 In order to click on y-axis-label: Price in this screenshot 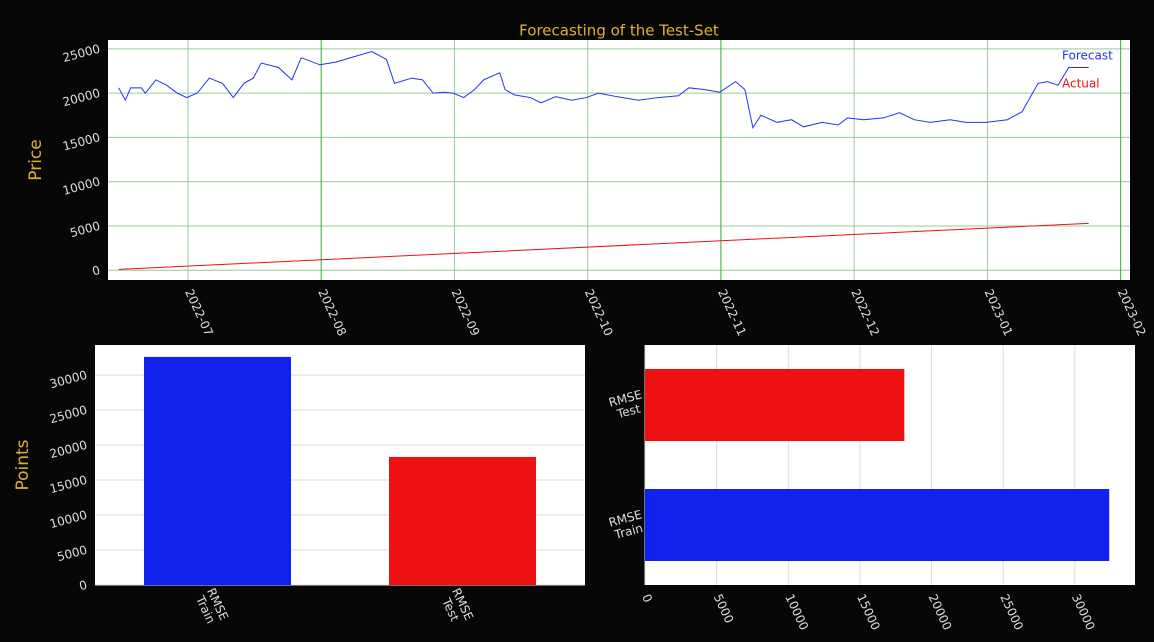, I will do `click(36, 159)`.